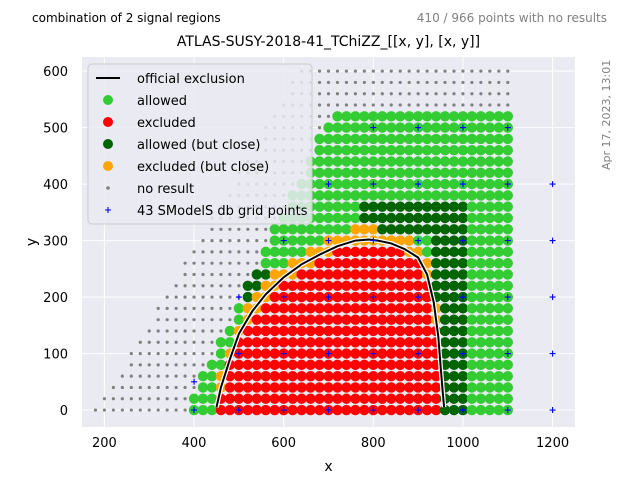 The image size is (640, 480). What do you see at coordinates (265, 285) in the screenshot?
I see `point-excluded-close` at bounding box center [265, 285].